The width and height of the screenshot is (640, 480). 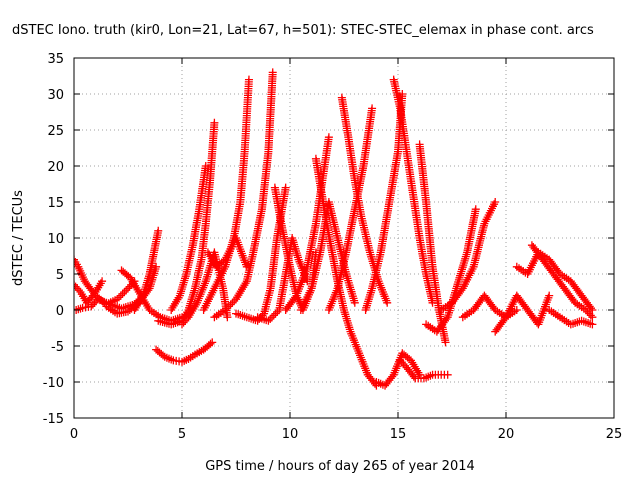 What do you see at coordinates (182, 434) in the screenshot?
I see `x-tick-label: 5` at bounding box center [182, 434].